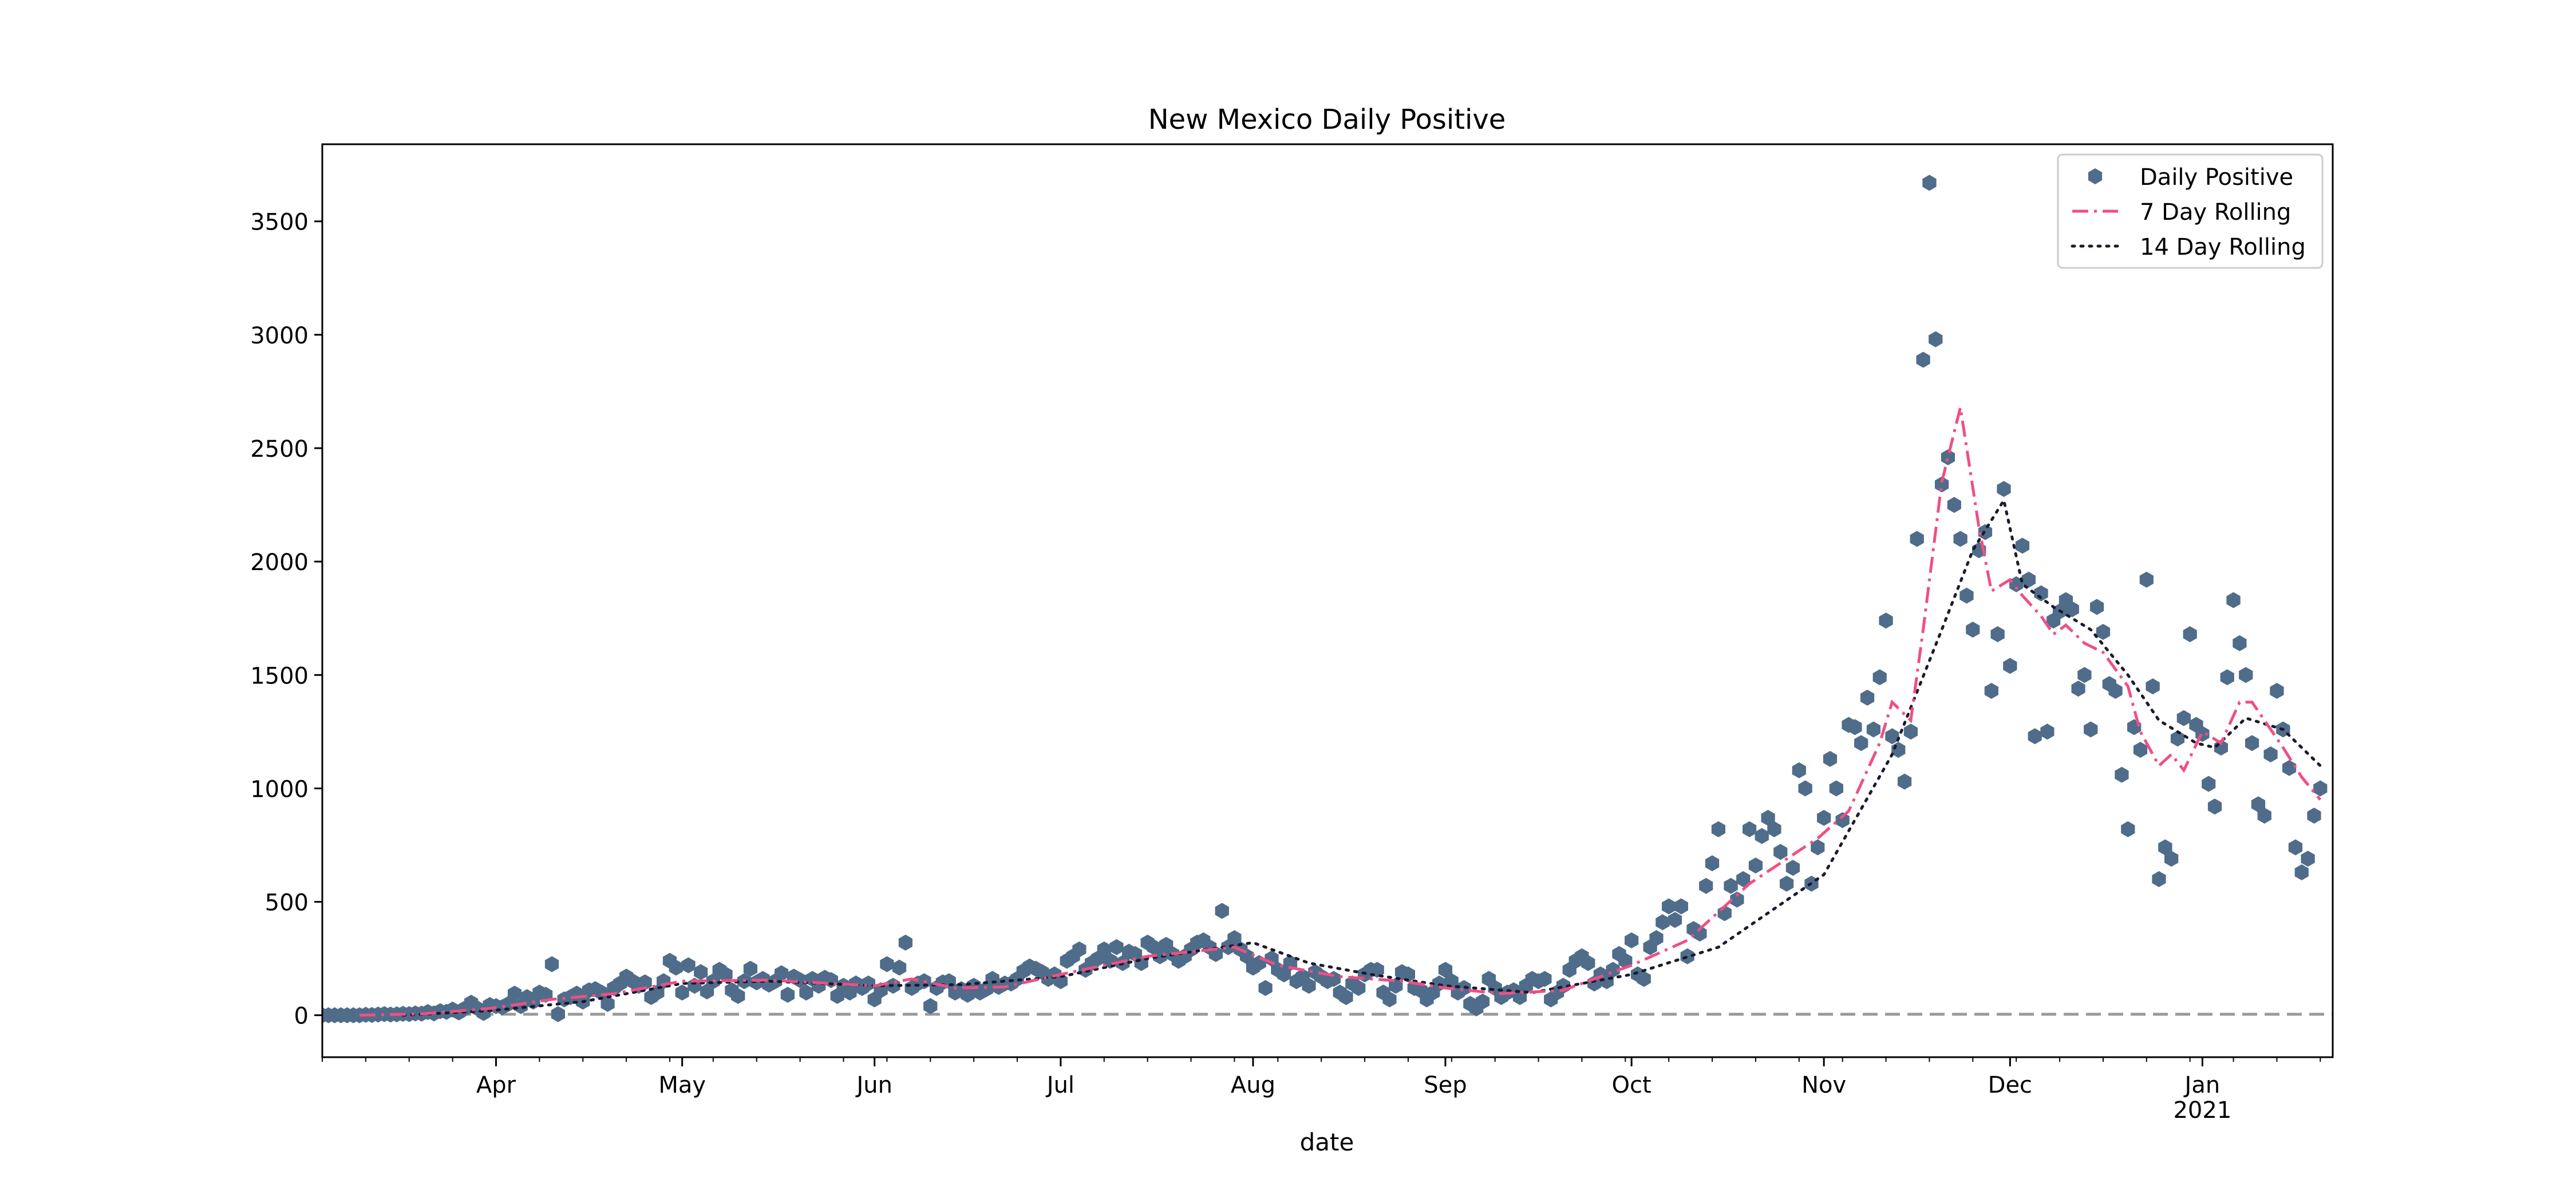 This screenshot has height=1202, width=2576. I want to click on y-tick-label: 3000, so click(279, 336).